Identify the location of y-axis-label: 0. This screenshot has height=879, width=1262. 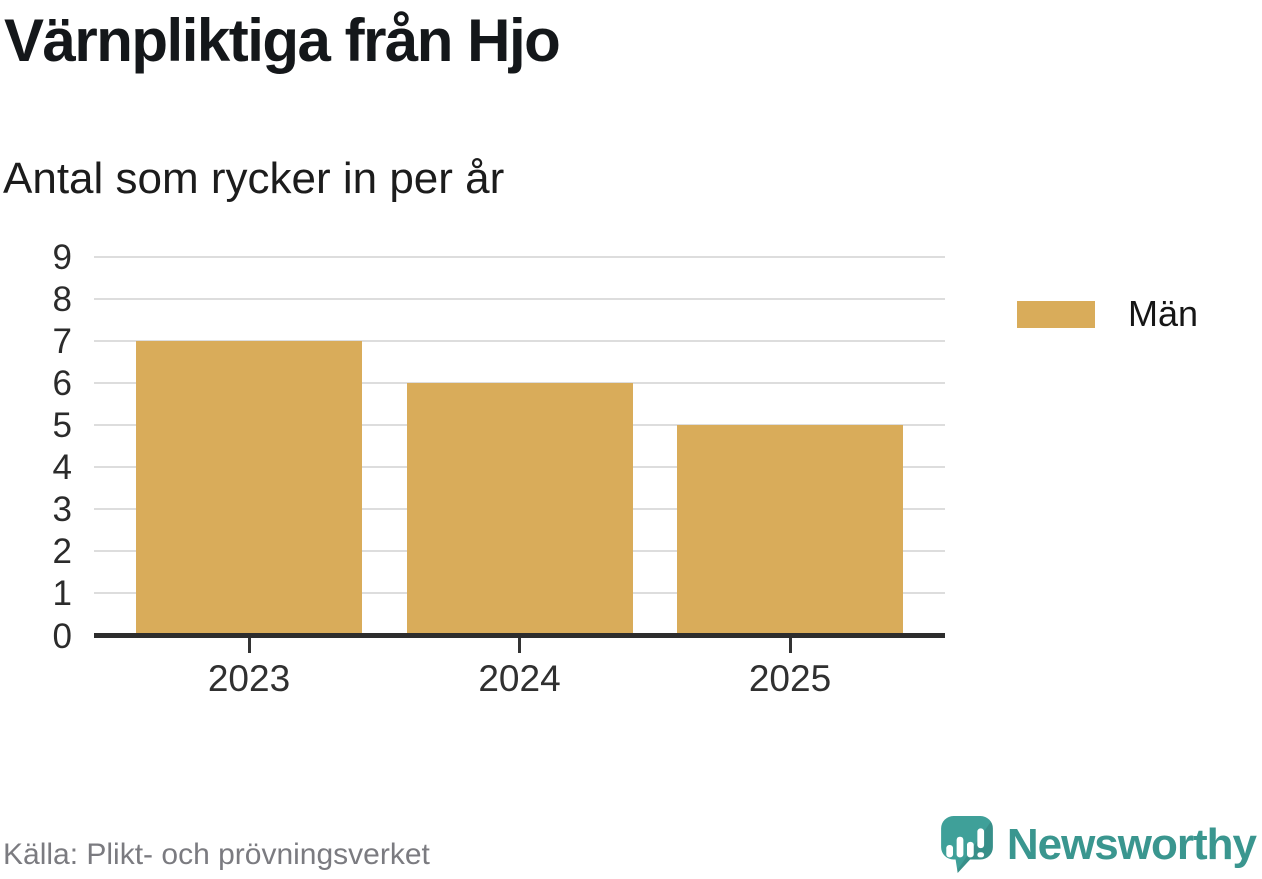
(62, 636).